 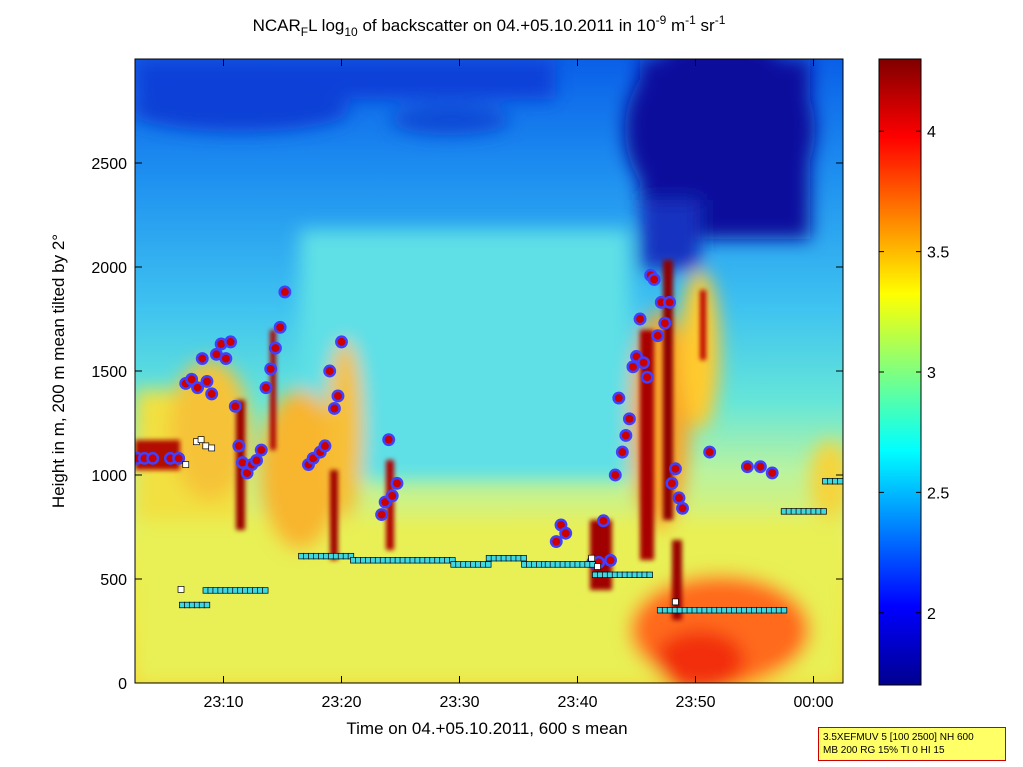 I want to click on info-line-2: MB 200 RG 15% TI 0 HI 15, so click(x=884, y=750).